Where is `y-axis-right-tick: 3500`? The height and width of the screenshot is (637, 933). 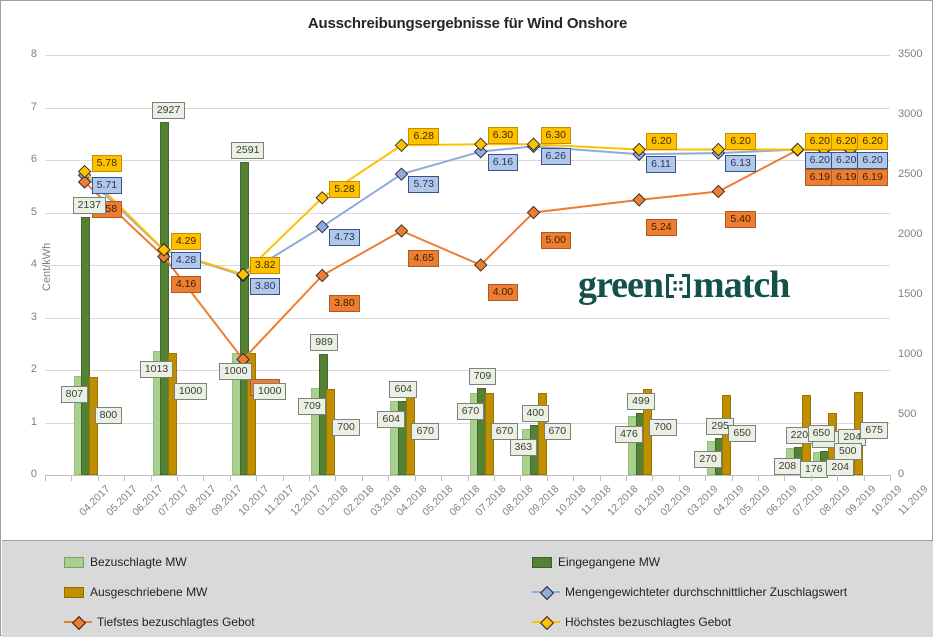
y-axis-right-tick: 3500 is located at coordinates (910, 54).